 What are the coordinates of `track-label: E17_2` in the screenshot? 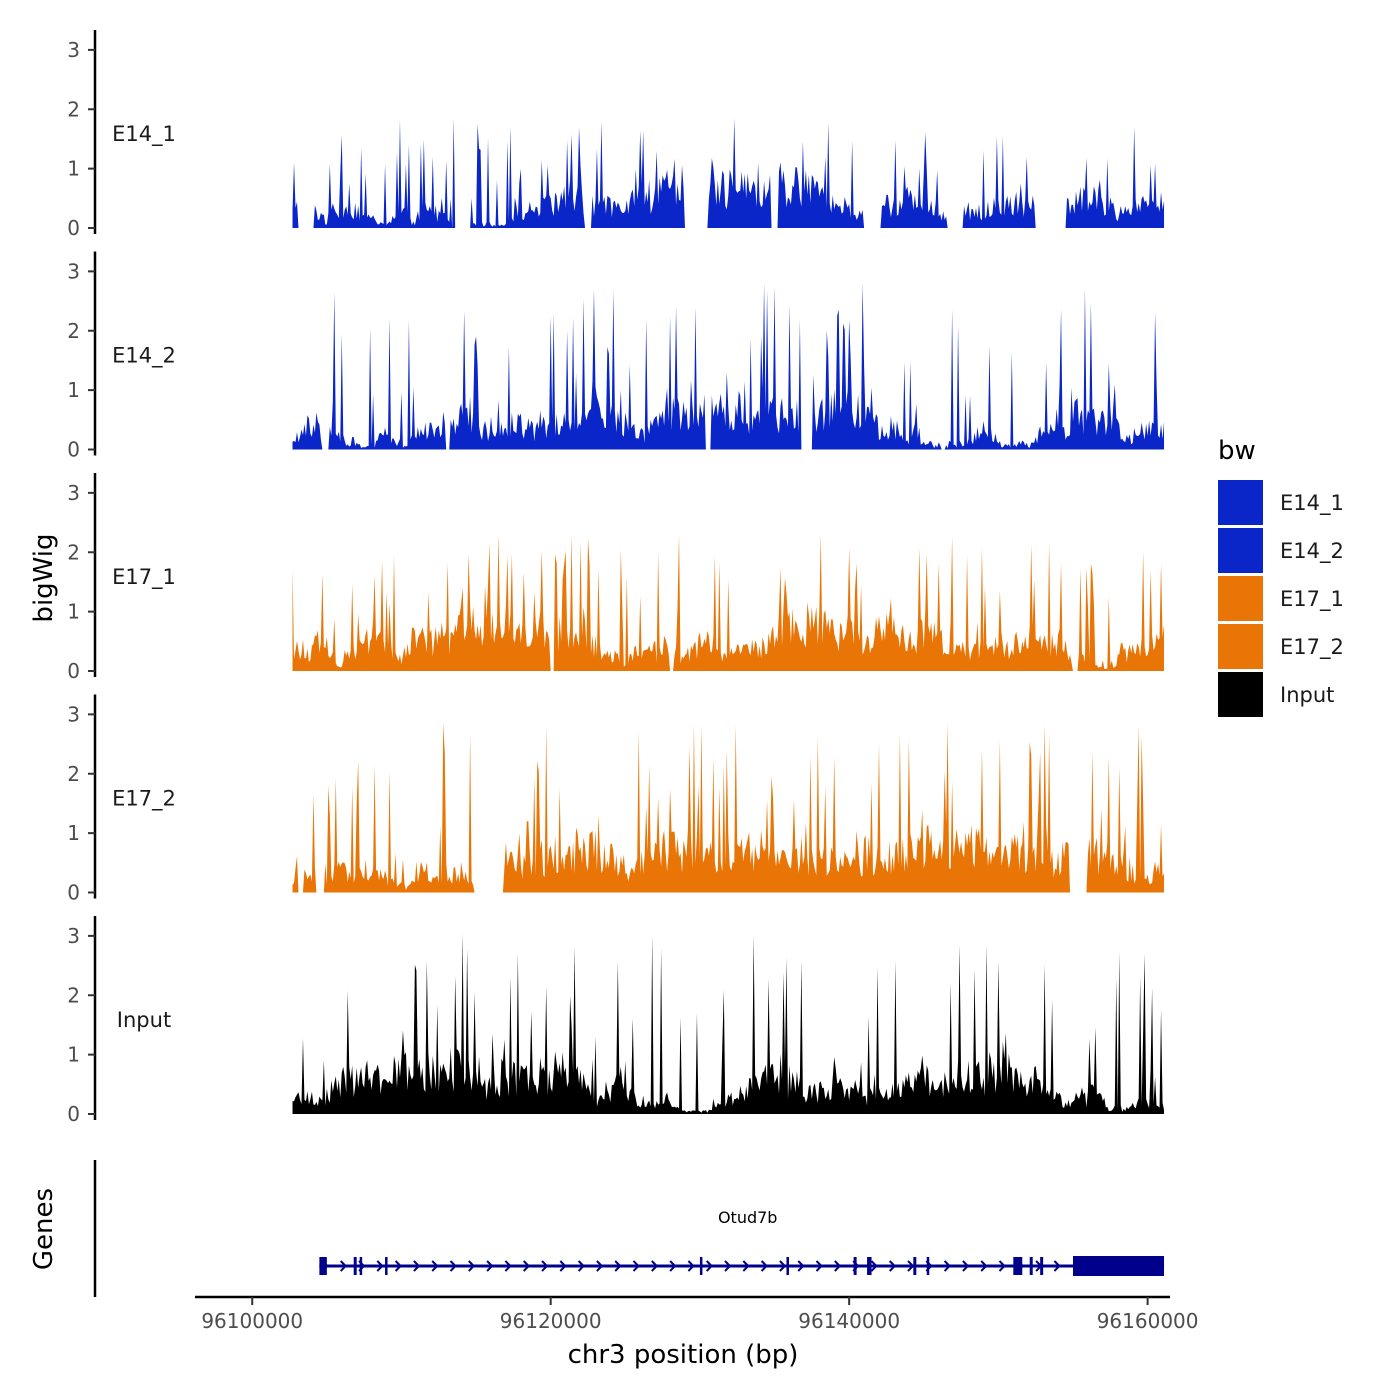 It's located at (144, 799).